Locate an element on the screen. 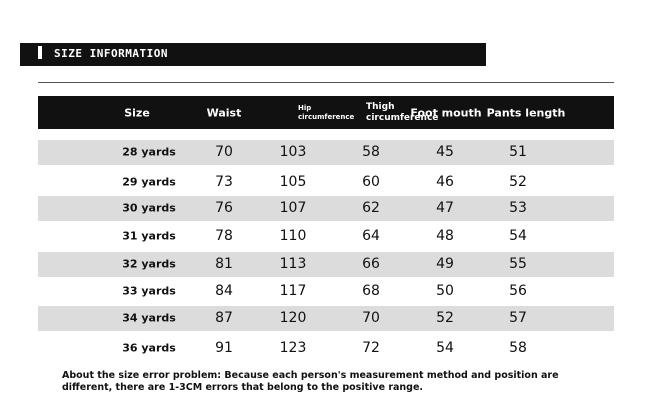 This screenshot has height=403, width=645. table-cell: 76 is located at coordinates (224, 208).